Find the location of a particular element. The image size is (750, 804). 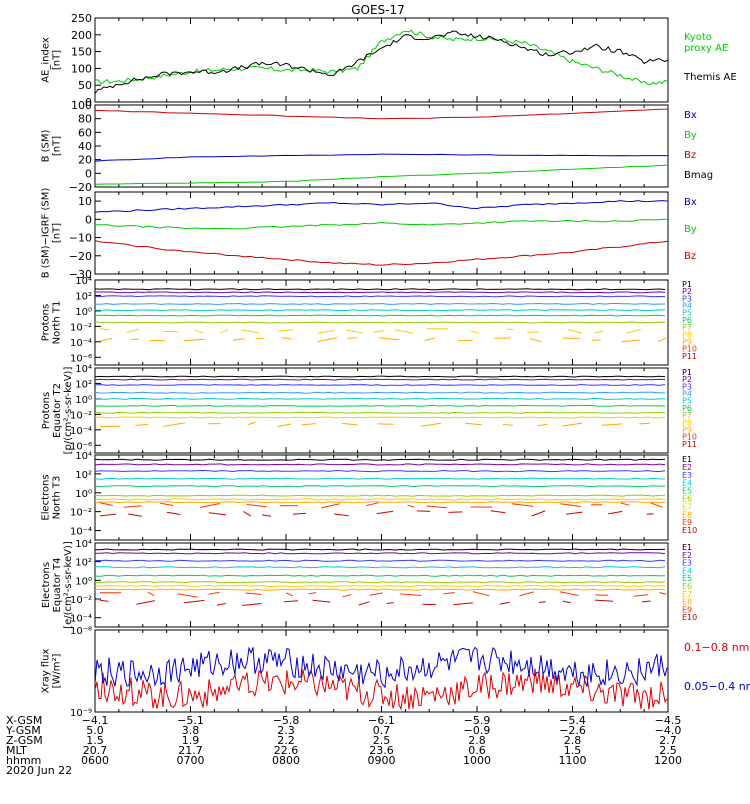

channel-legend: P11 is located at coordinates (689, 356).